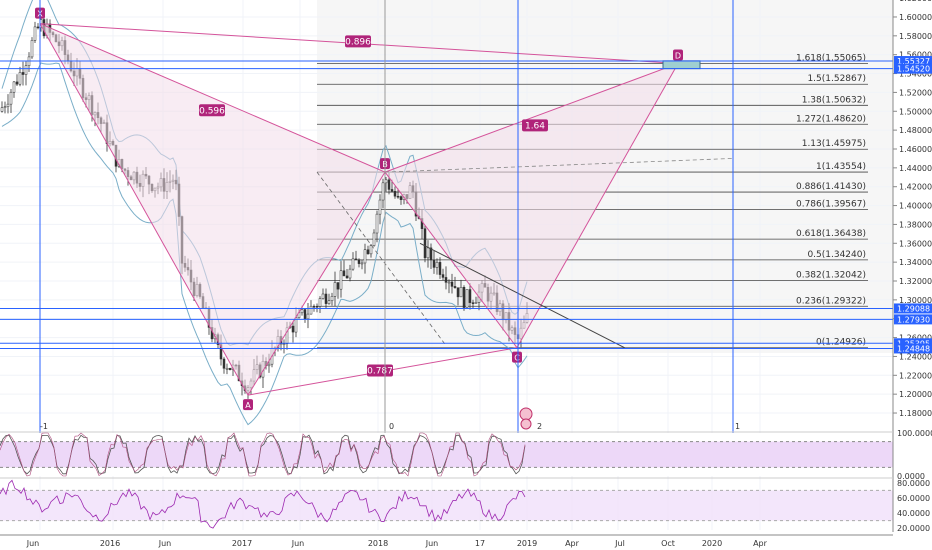 The width and height of the screenshot is (932, 550). Describe the element at coordinates (831, 234) in the screenshot. I see `fib-level-label: 0.618(1.36438)` at that location.